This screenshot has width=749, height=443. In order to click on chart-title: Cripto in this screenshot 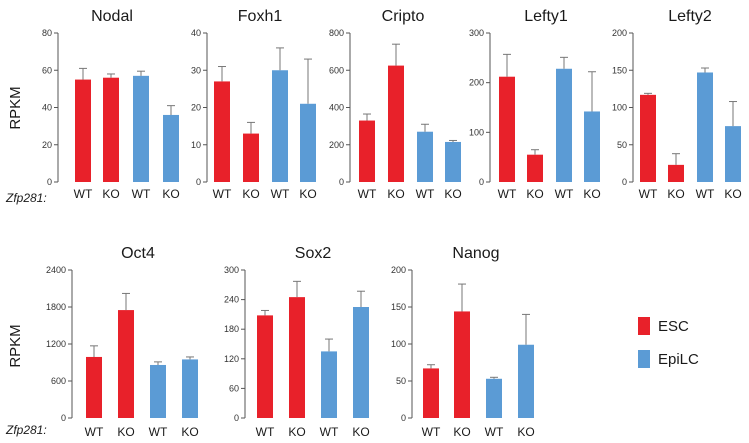, I will do `click(403, 16)`.